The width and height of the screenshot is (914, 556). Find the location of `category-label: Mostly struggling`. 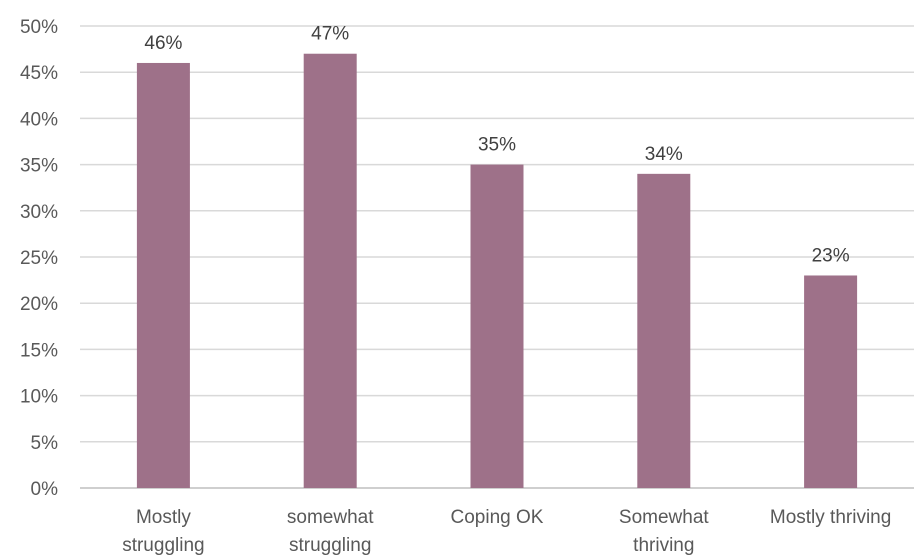

category-label: Mostly struggling is located at coordinates (163, 531).